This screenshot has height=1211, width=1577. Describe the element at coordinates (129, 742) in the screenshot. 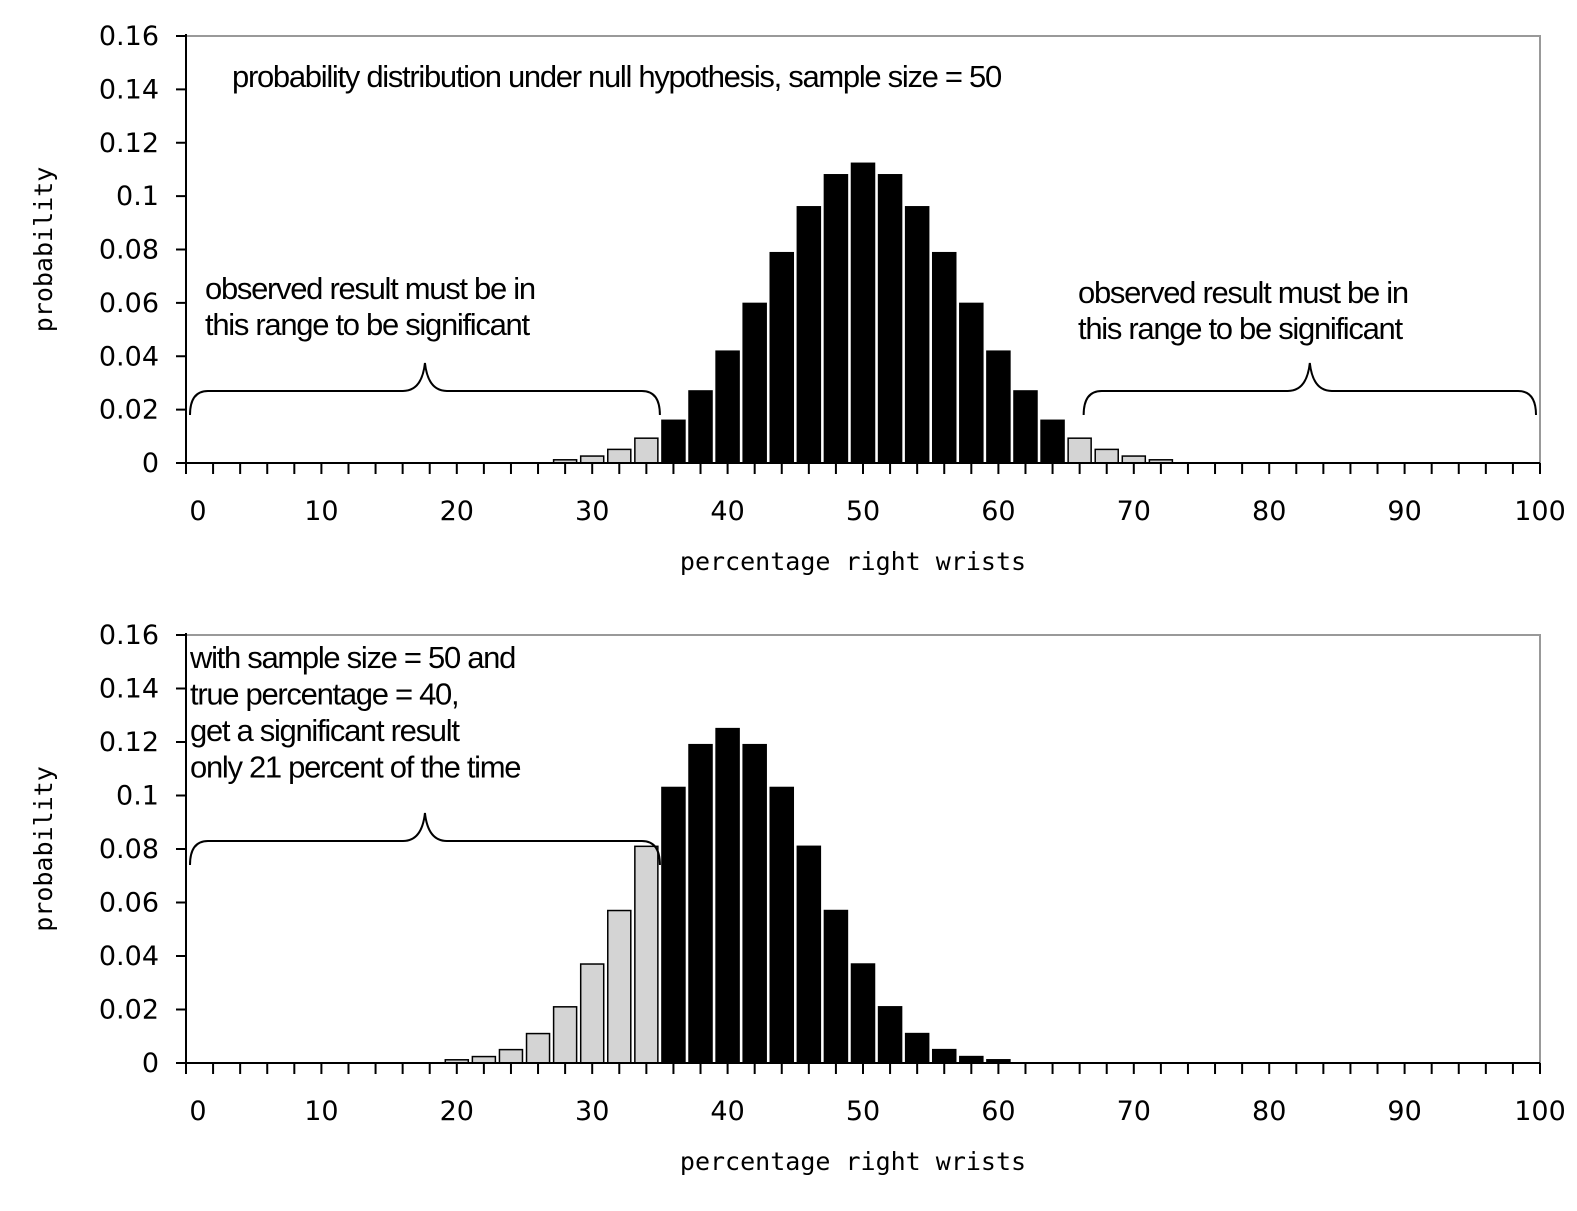

I see `y-tick-label: 0.12` at that location.